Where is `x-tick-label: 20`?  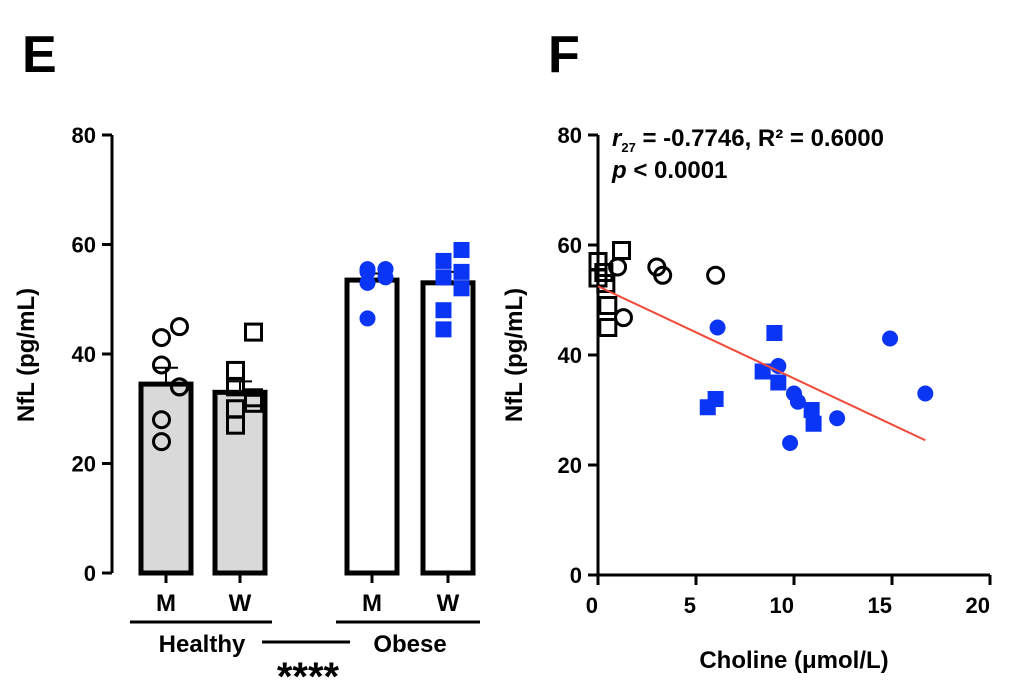
x-tick-label: 20 is located at coordinates (978, 605).